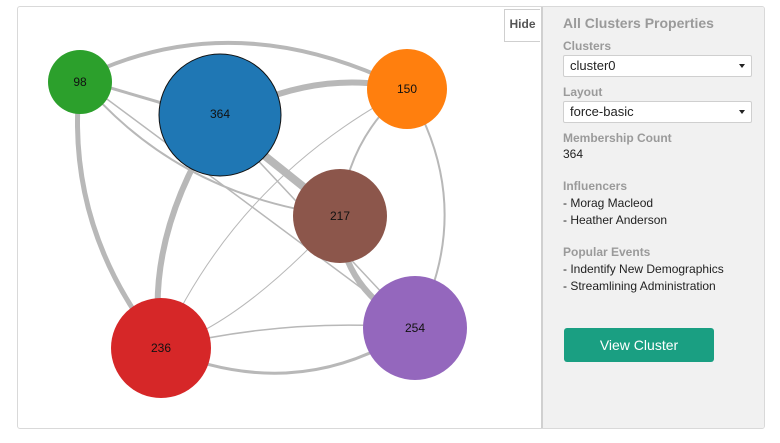 This screenshot has height=443, width=780. What do you see at coordinates (522, 25) in the screenshot?
I see `hide-button: Hide` at bounding box center [522, 25].